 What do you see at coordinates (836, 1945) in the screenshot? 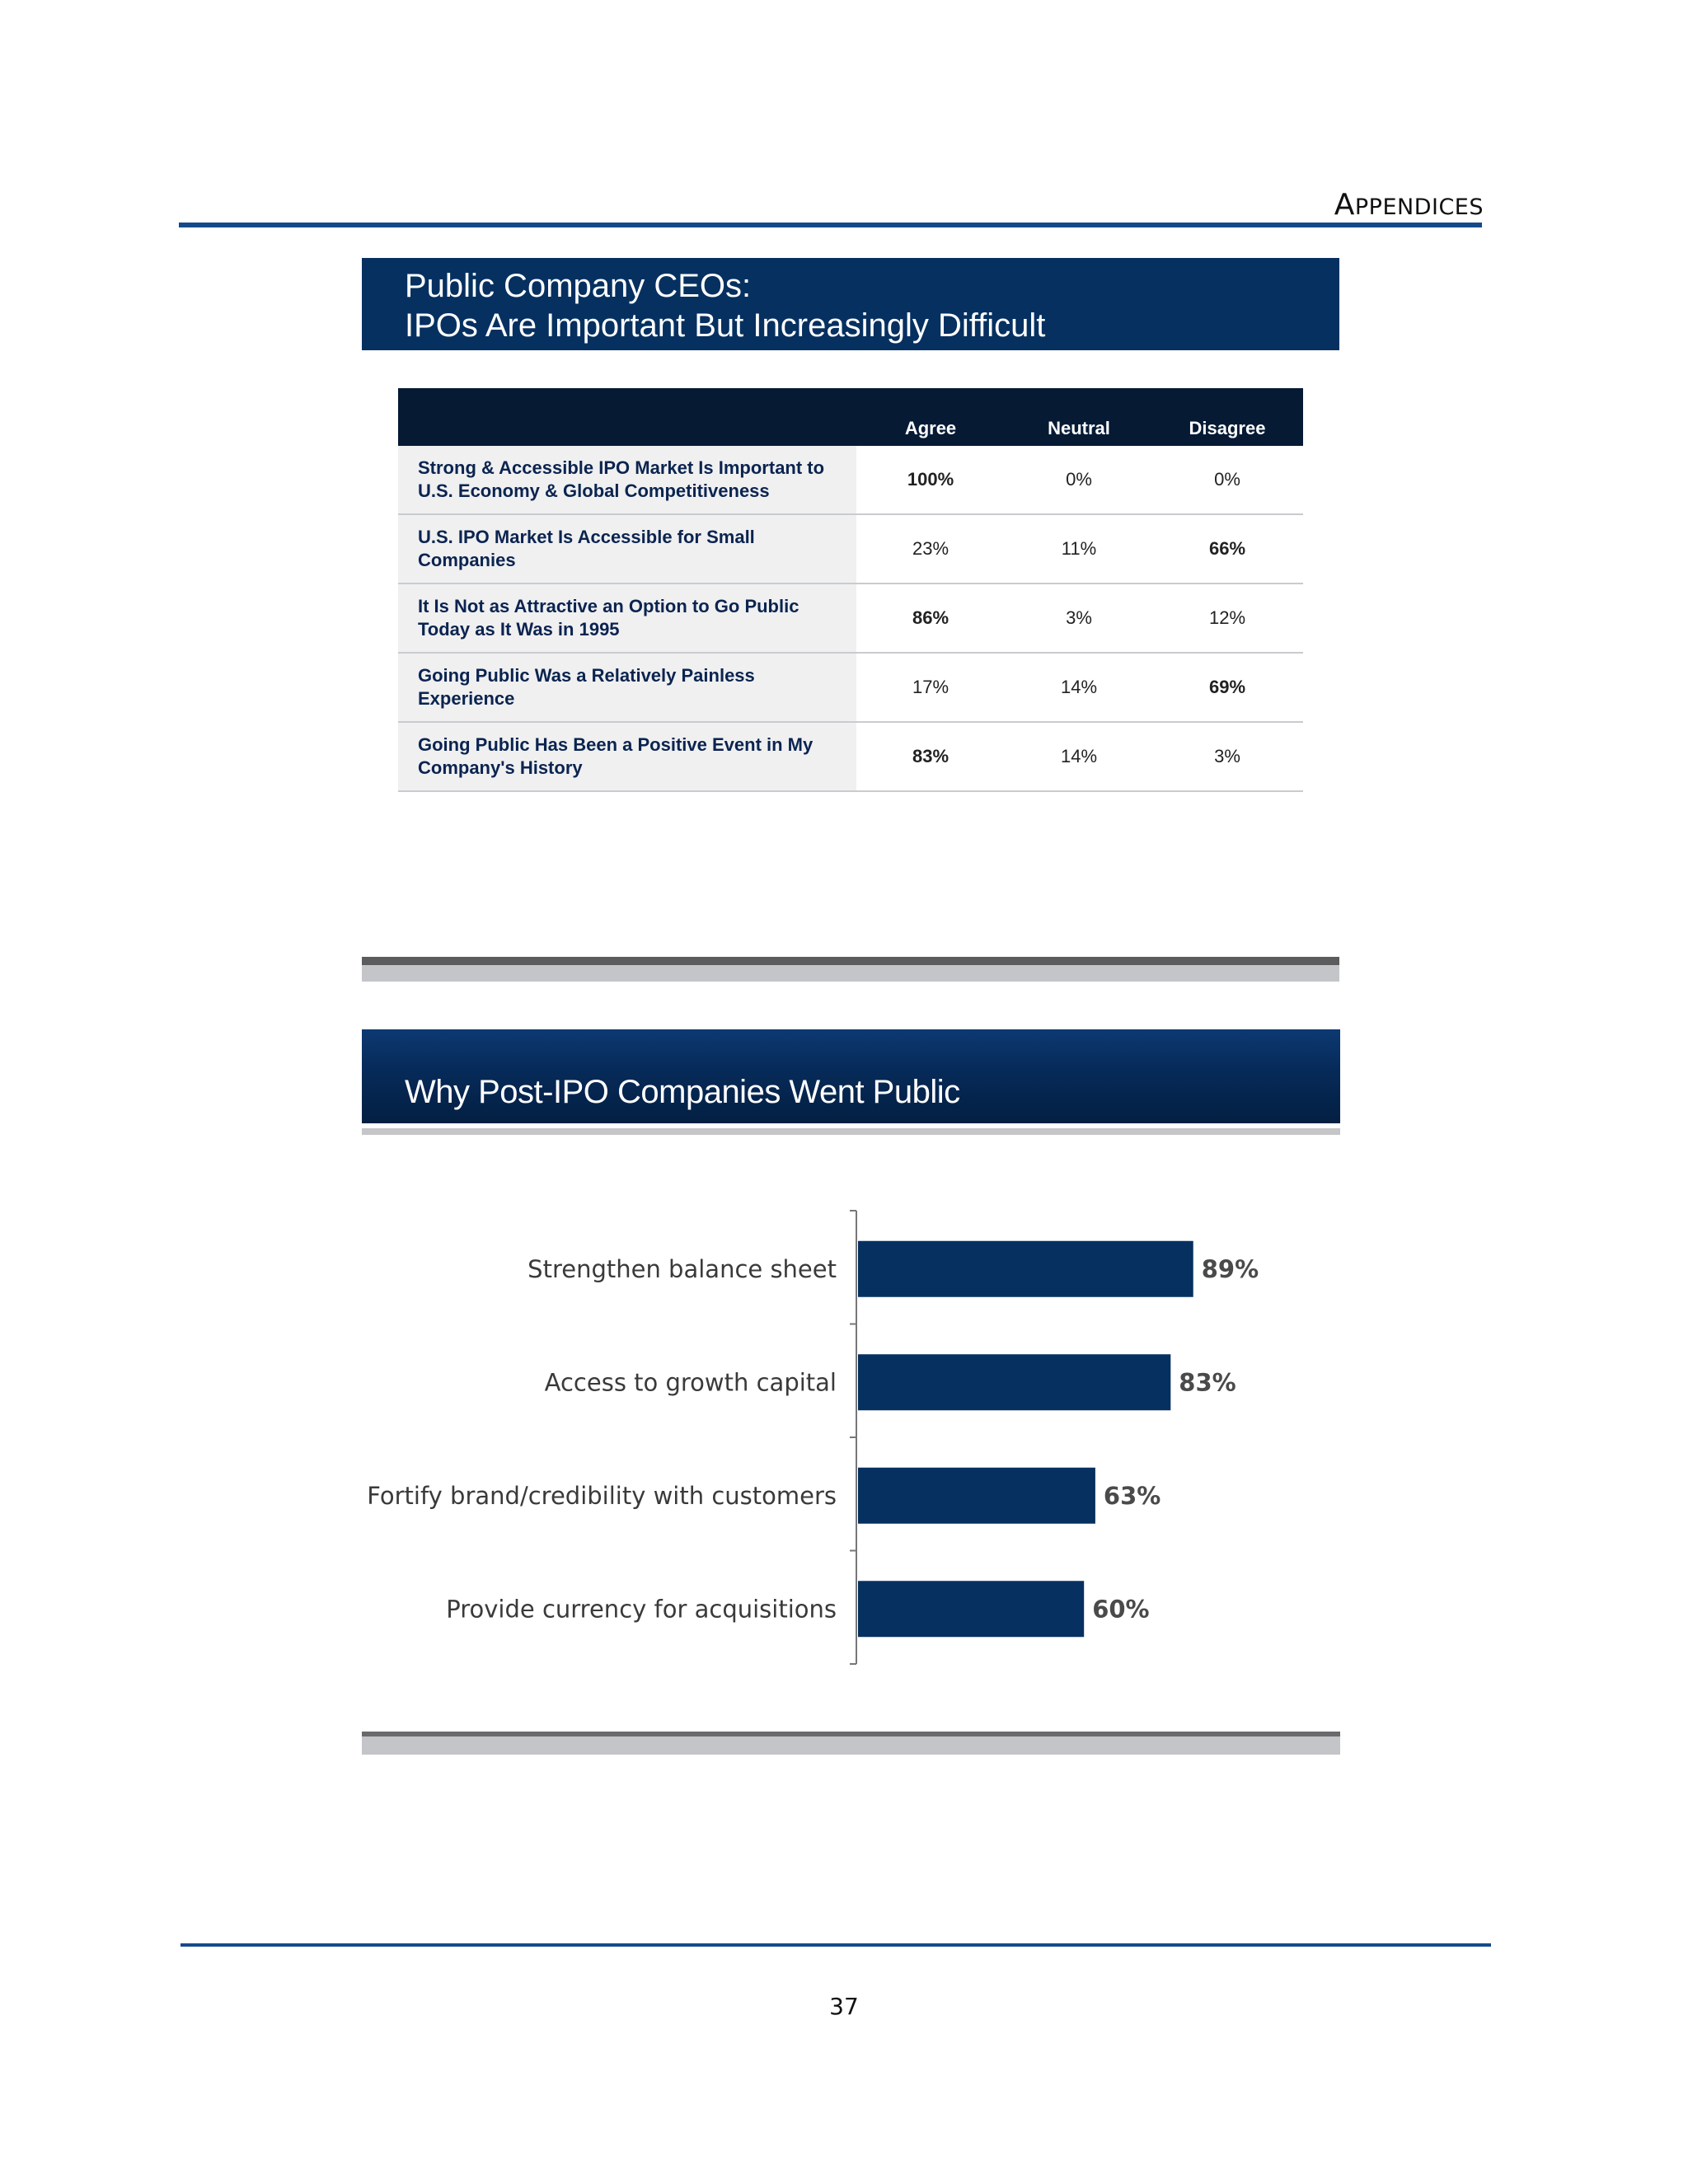
I see `footer-rule` at bounding box center [836, 1945].